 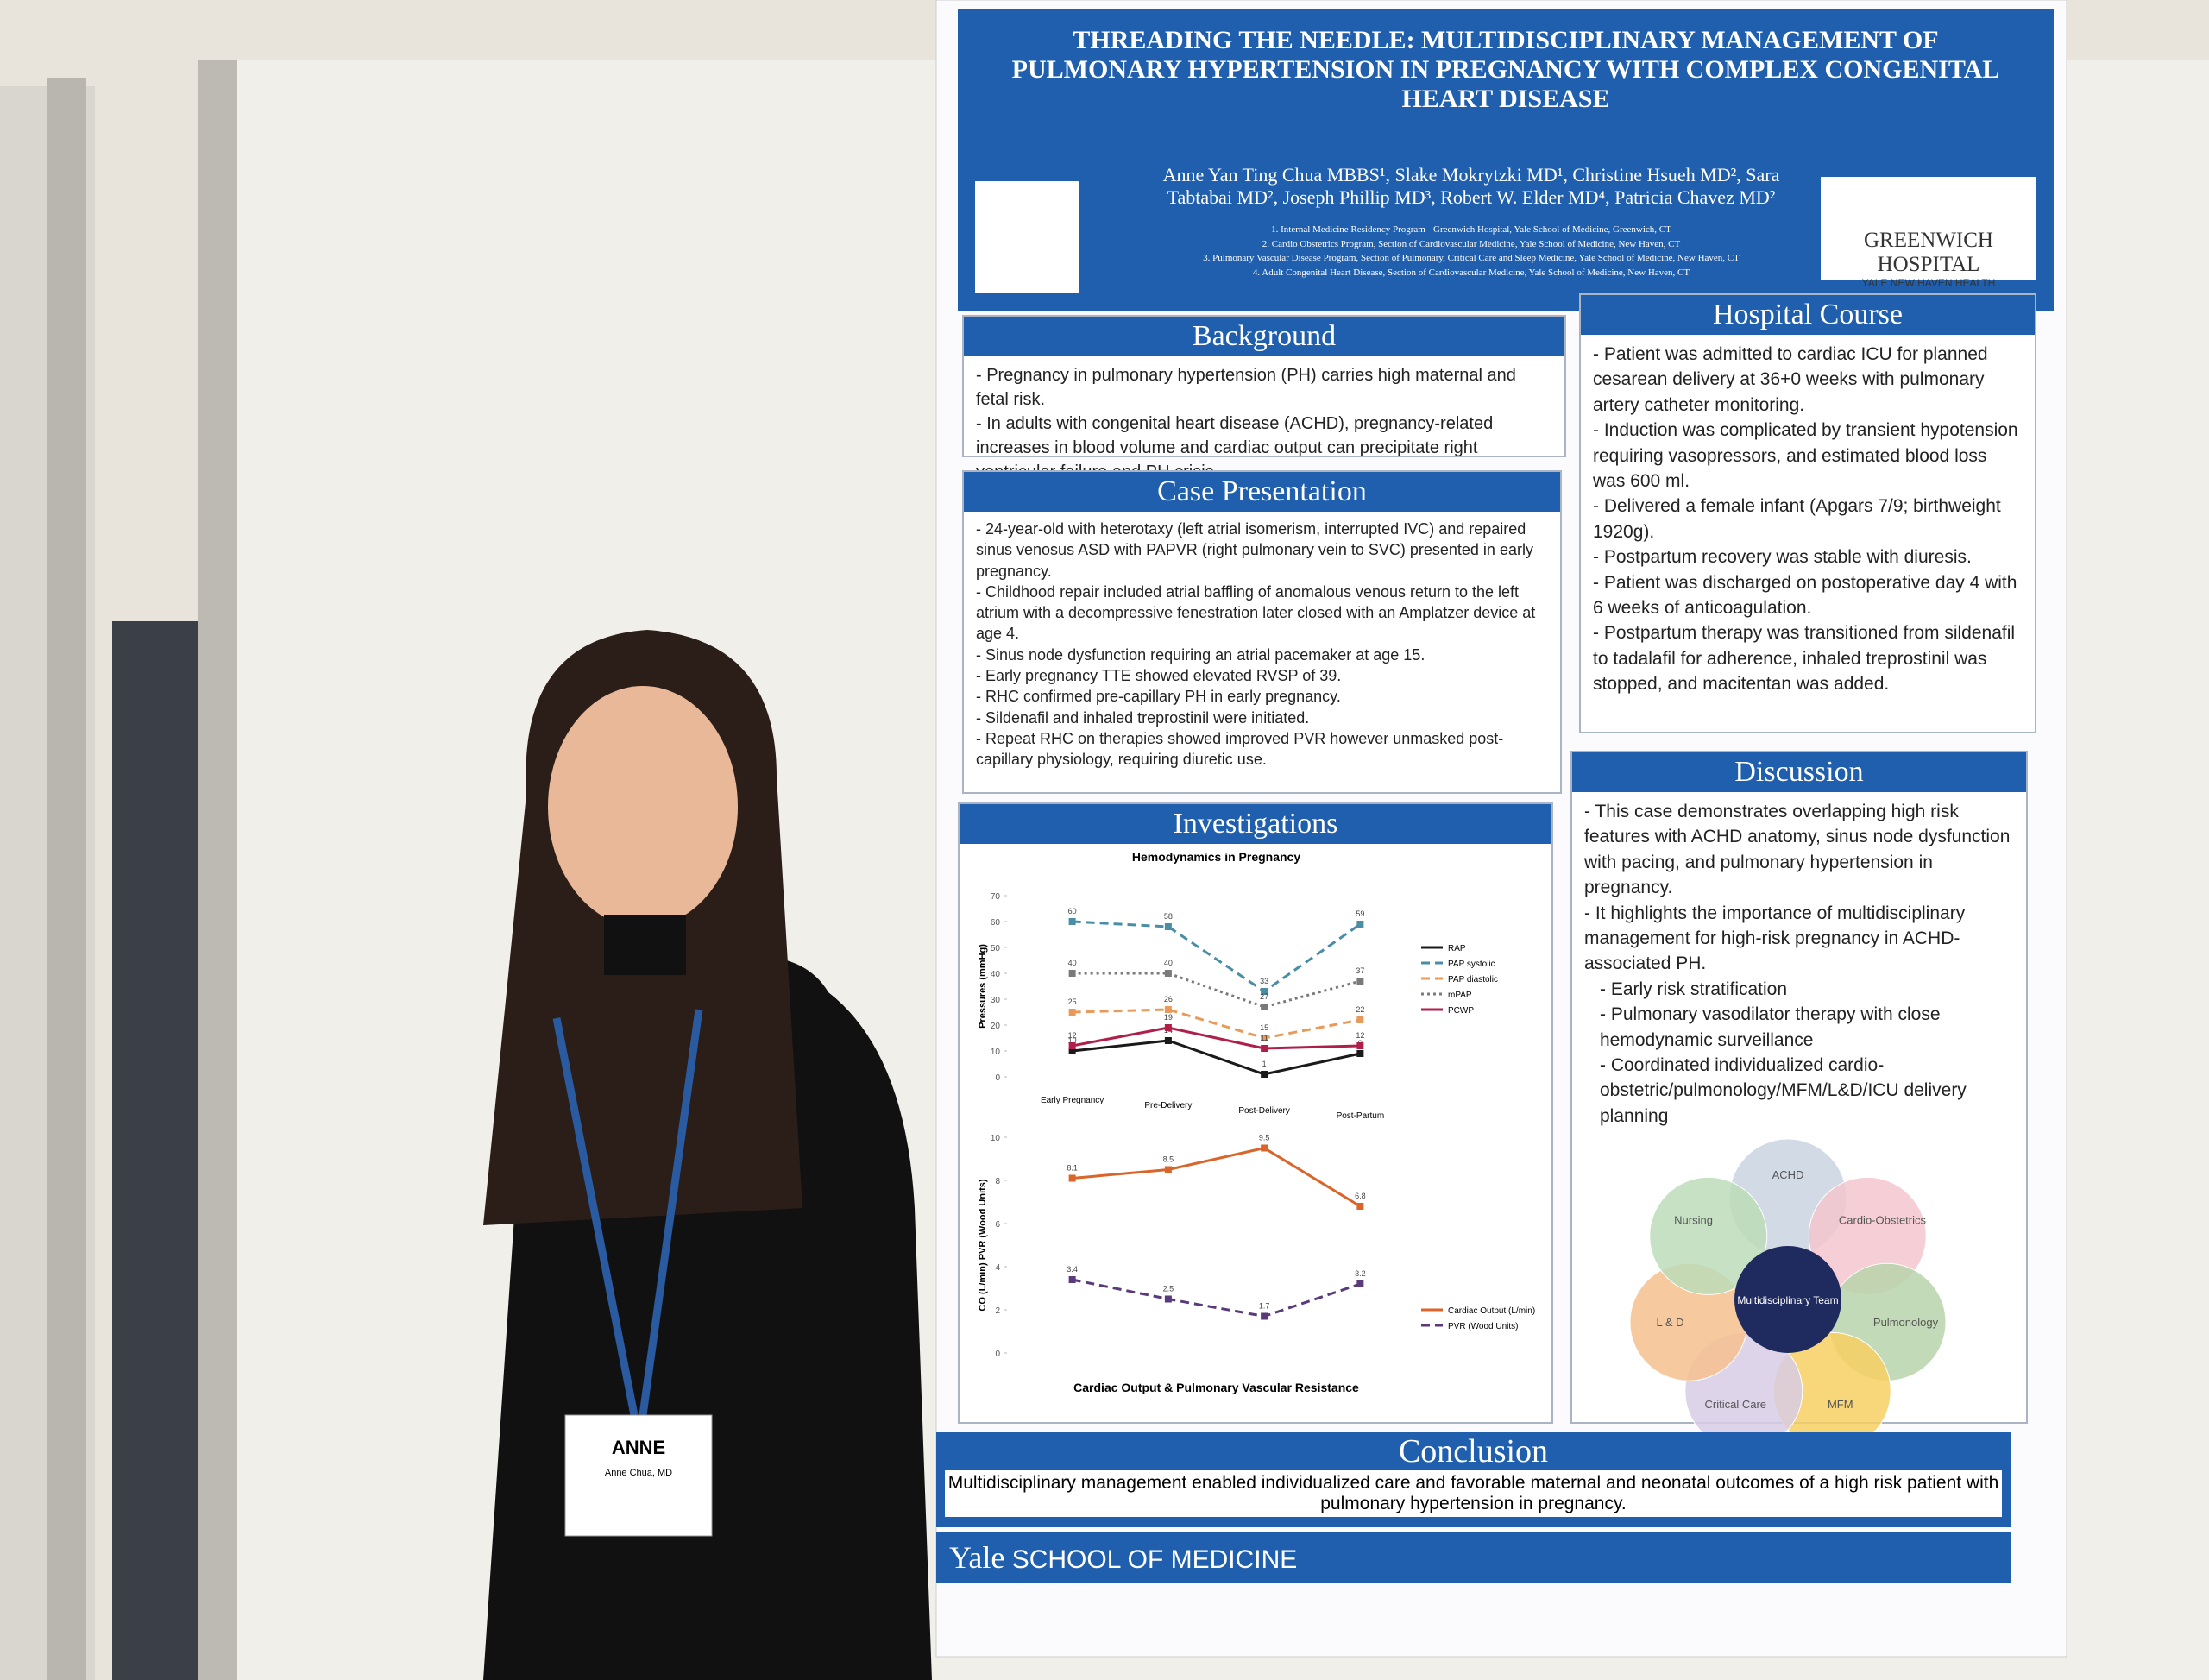 I want to click on badge-sub: Anne Chua, MD, so click(x=638, y=1473).